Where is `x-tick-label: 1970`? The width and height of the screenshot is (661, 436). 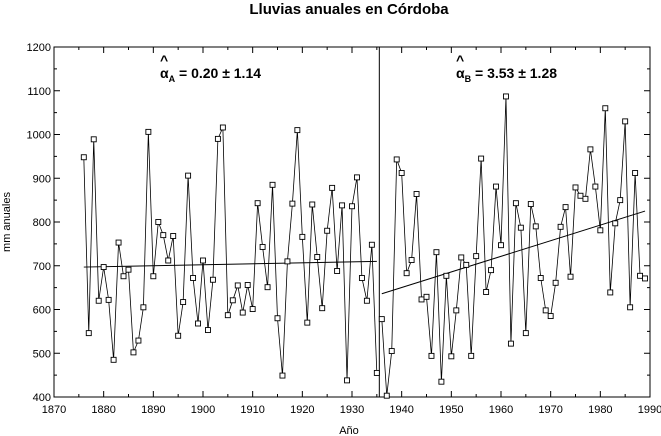
x-tick-label: 1970 is located at coordinates (550, 410).